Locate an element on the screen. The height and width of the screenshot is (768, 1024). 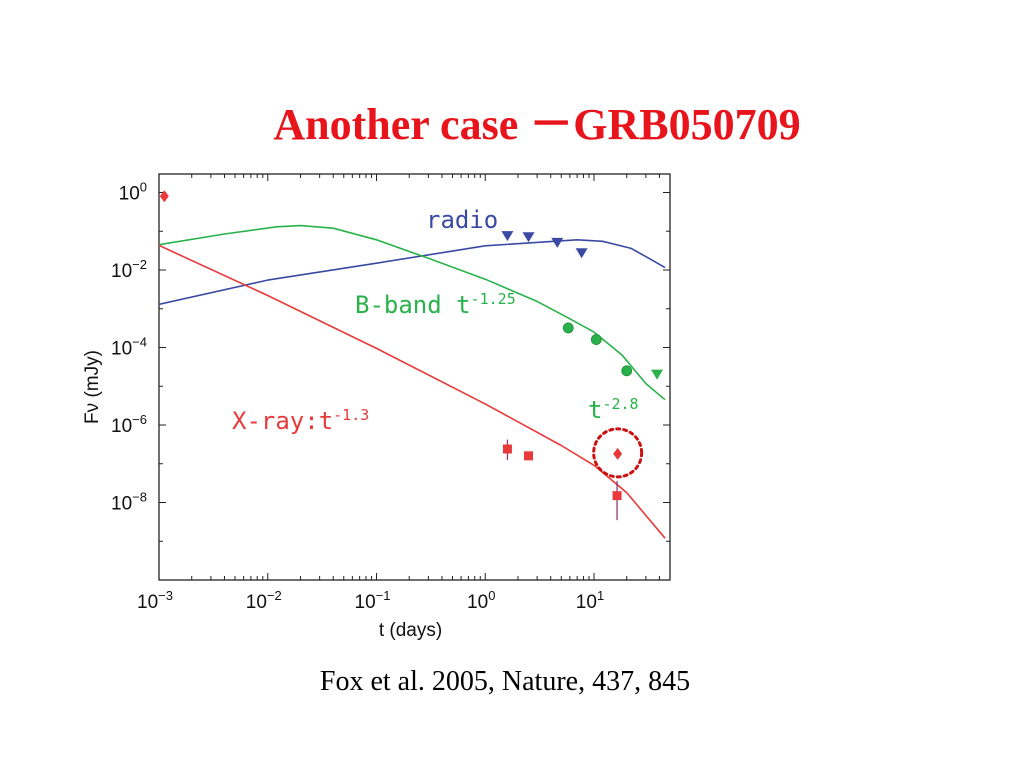
y-tick-label: 10⁻⁶ is located at coordinates (129, 424).